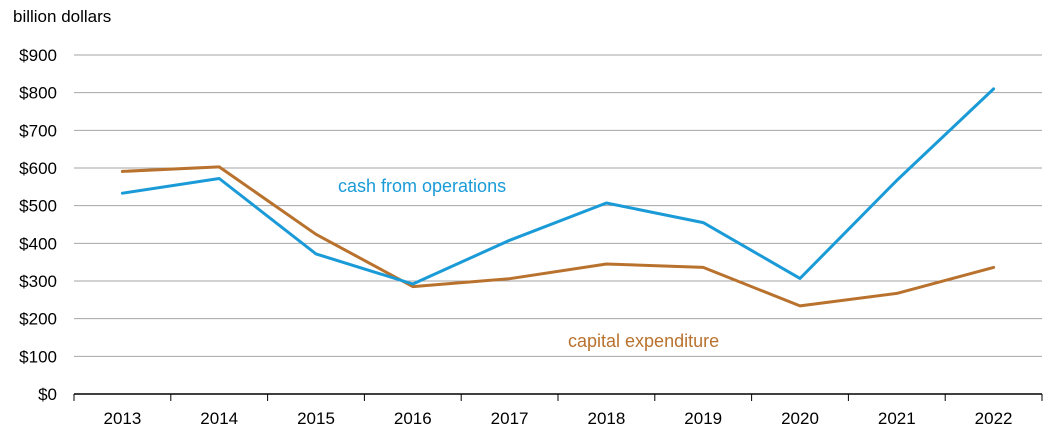 The image size is (1058, 438). I want to click on y-tick-label: $200, so click(38, 319).